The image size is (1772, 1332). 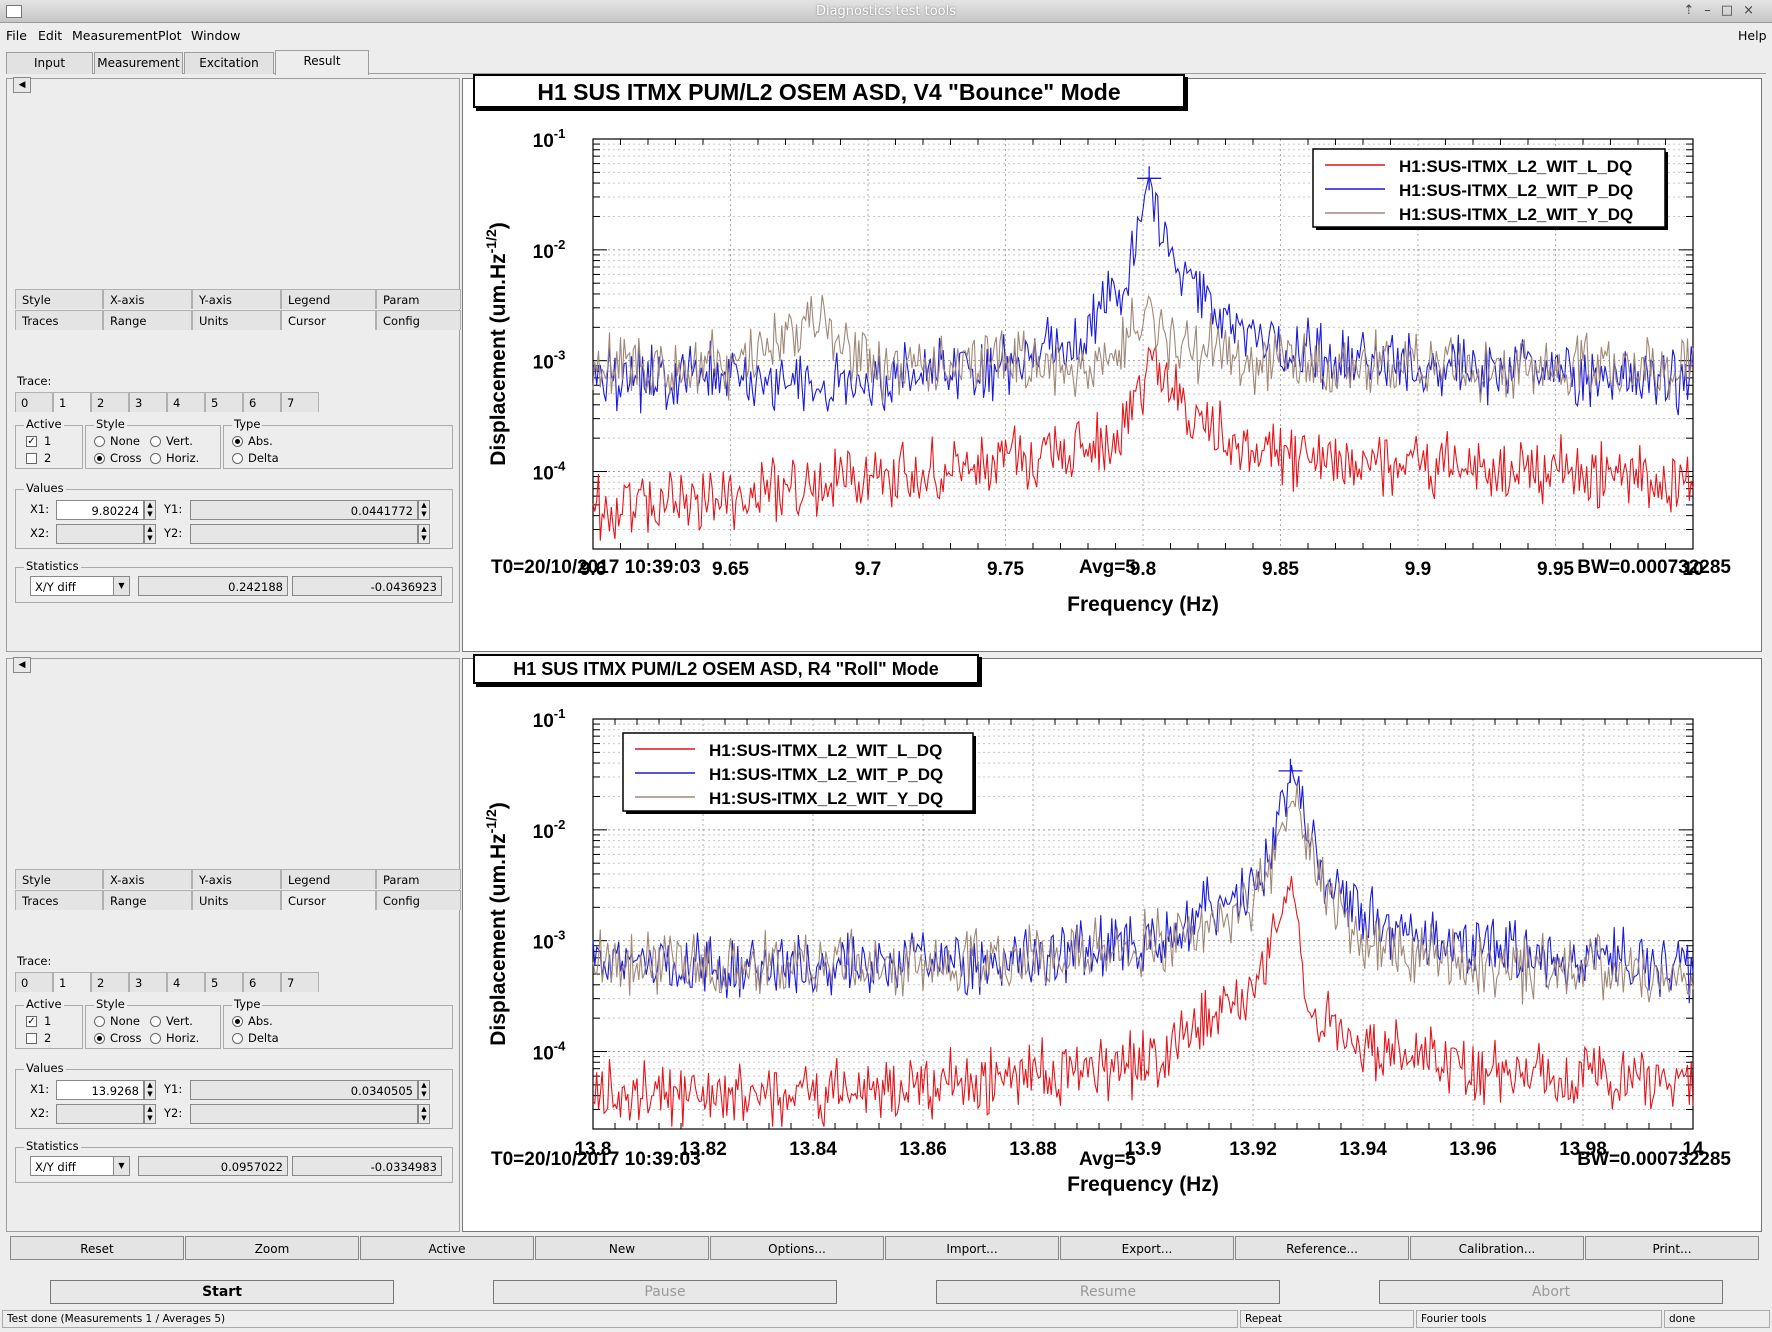 What do you see at coordinates (304, 1090) in the screenshot?
I see `y1-field: 0.0340505` at bounding box center [304, 1090].